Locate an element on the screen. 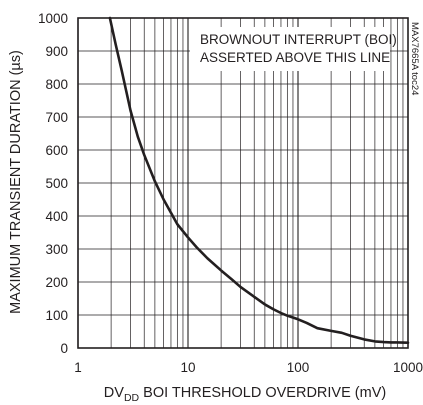  y-tick-label: 200 is located at coordinates (56, 282).